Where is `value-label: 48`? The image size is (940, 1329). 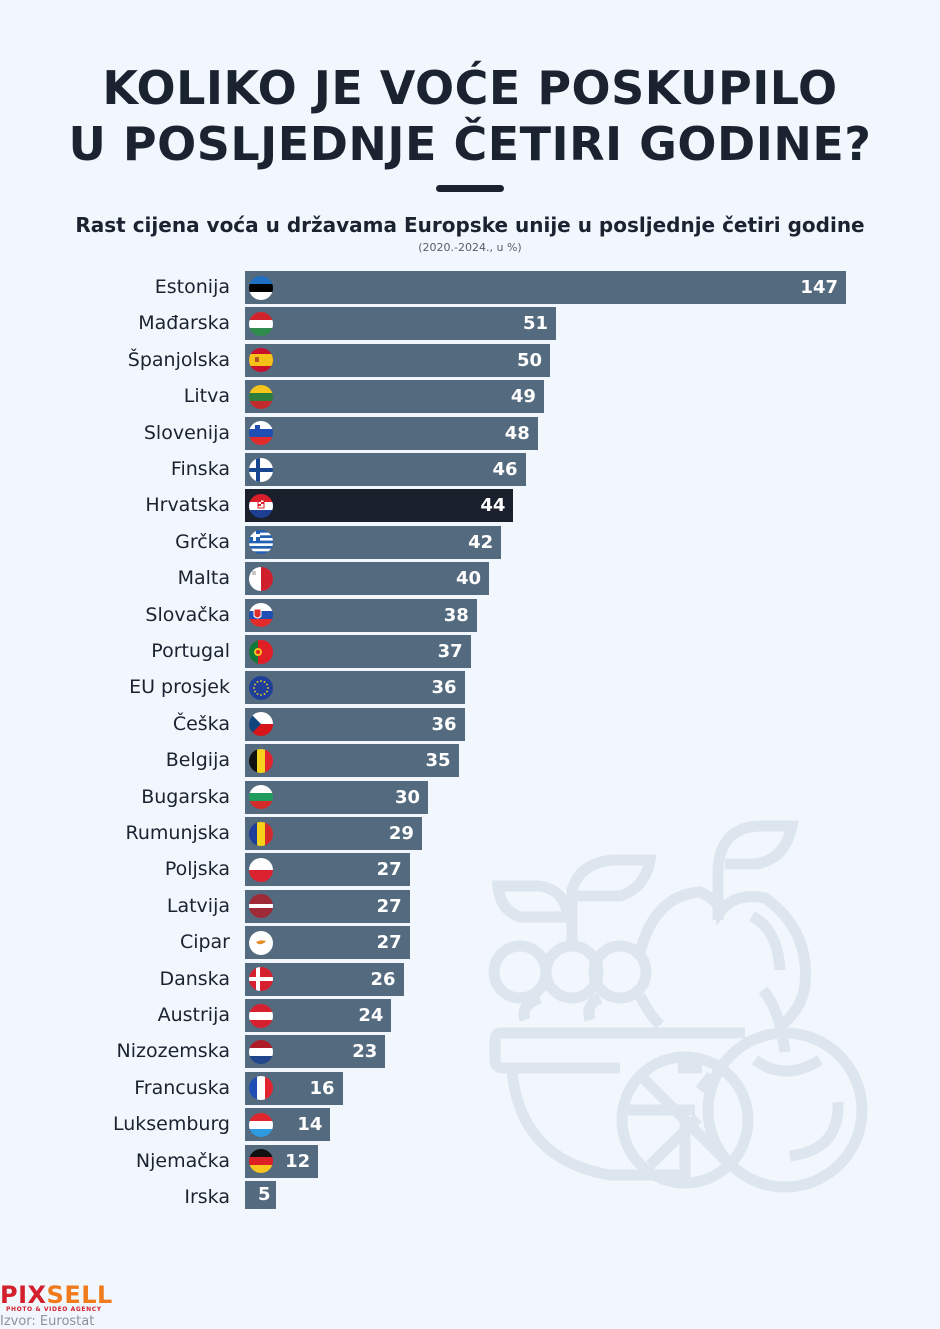 value-label: 48 is located at coordinates (517, 433).